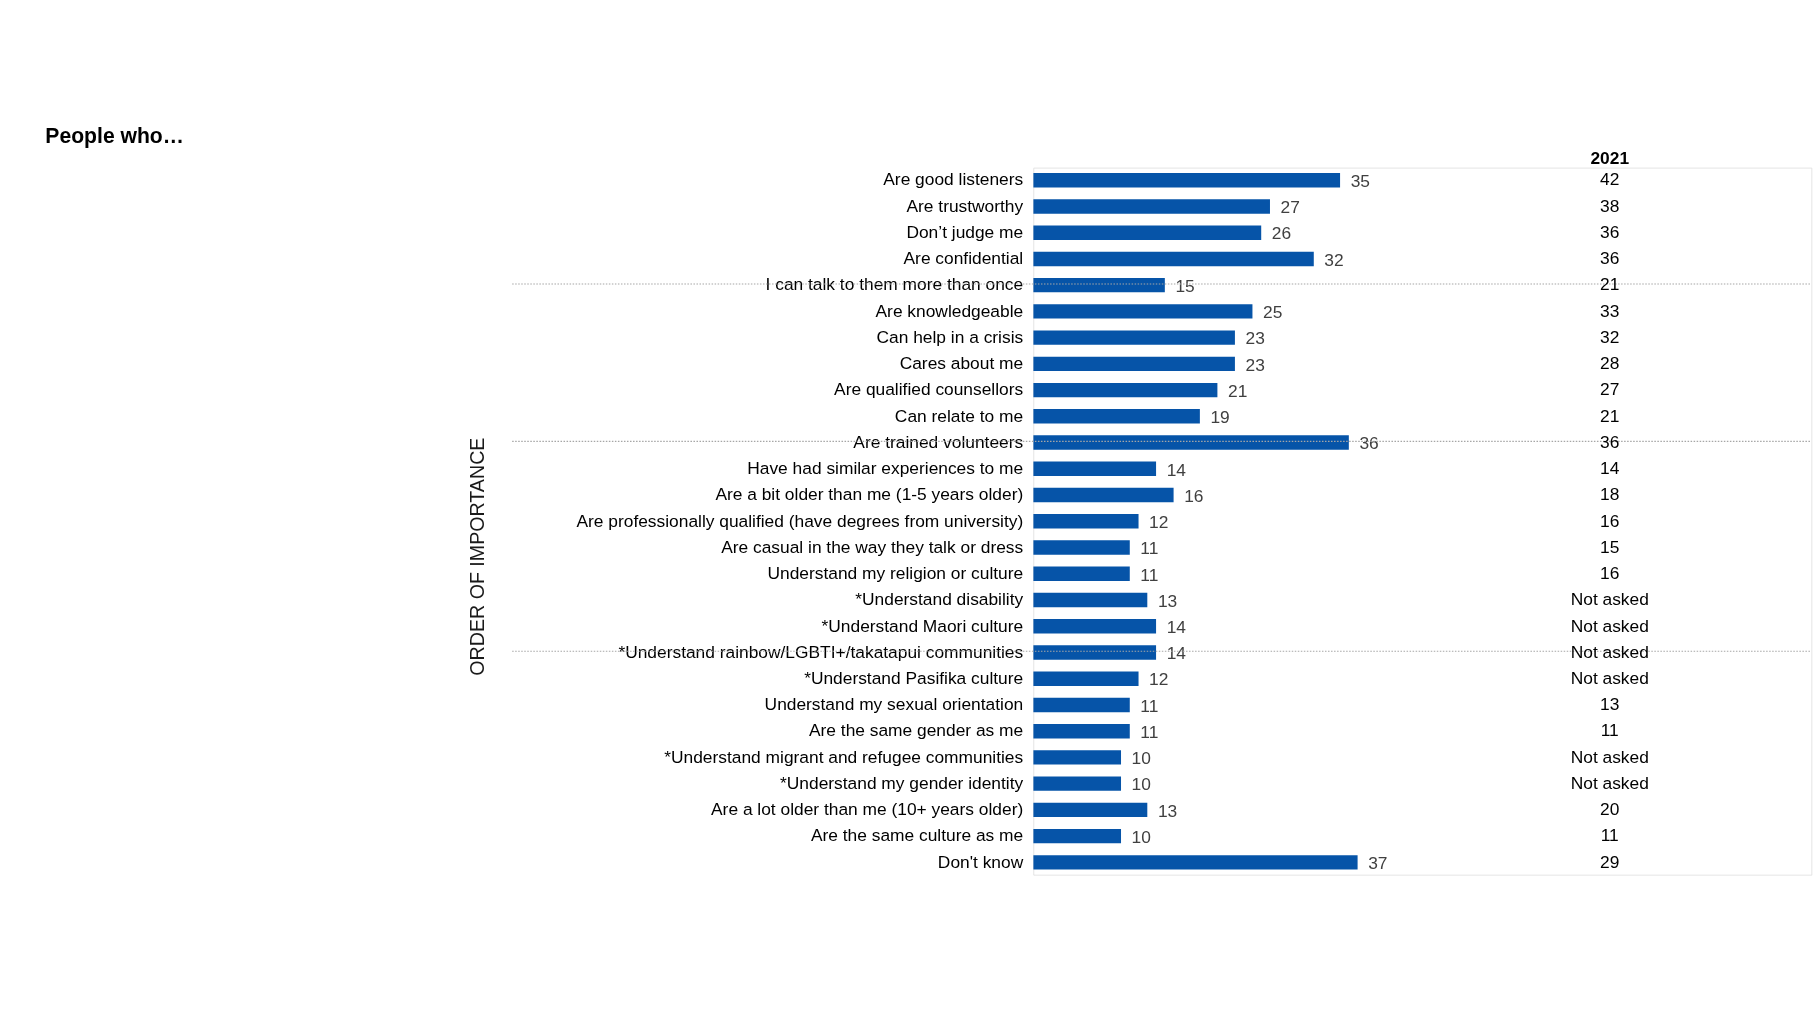 This screenshot has width=1816, height=1016. Describe the element at coordinates (965, 231) in the screenshot. I see `y-tick-label: Don’t judge me` at that location.